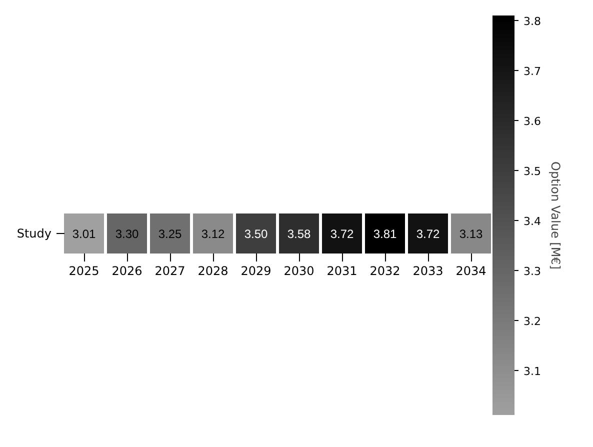 This screenshot has height=447, width=593. I want to click on y-tick-label: Study, so click(34, 233).